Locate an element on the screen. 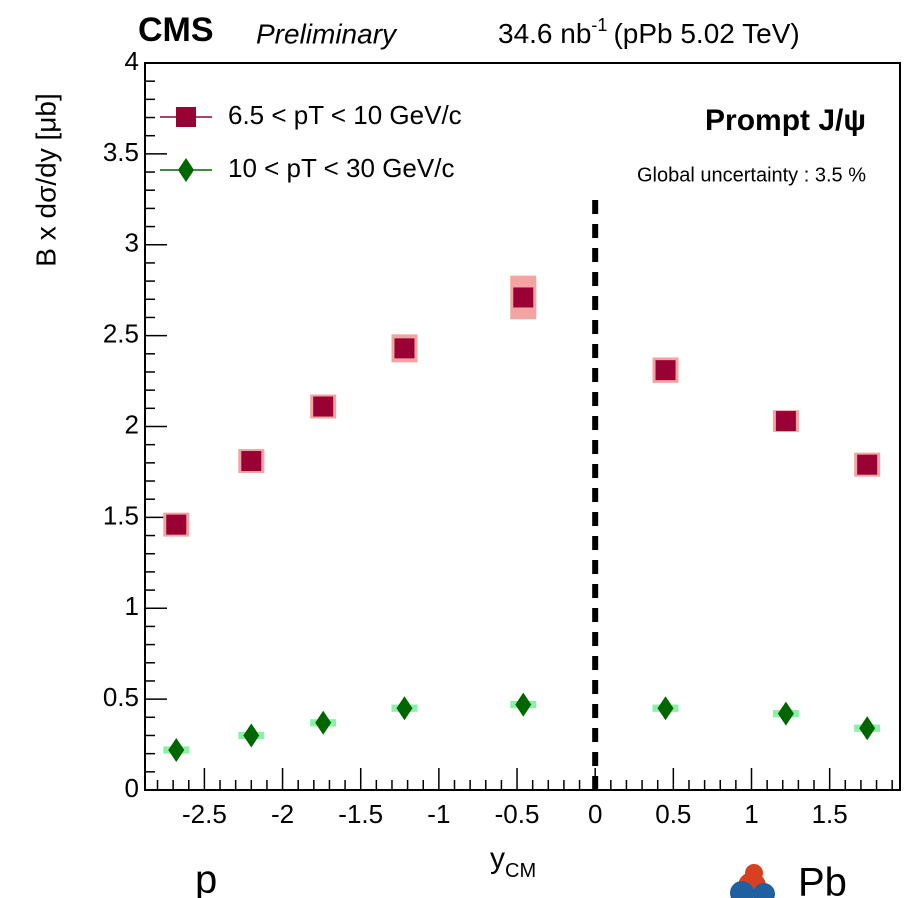 This screenshot has height=898, width=910. x-tick-label: -2 is located at coordinates (282, 814).